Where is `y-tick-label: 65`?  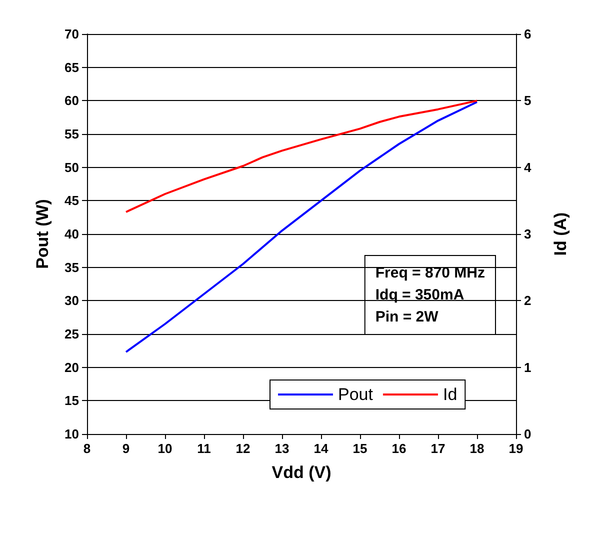
y-tick-label: 65 is located at coordinates (71, 67).